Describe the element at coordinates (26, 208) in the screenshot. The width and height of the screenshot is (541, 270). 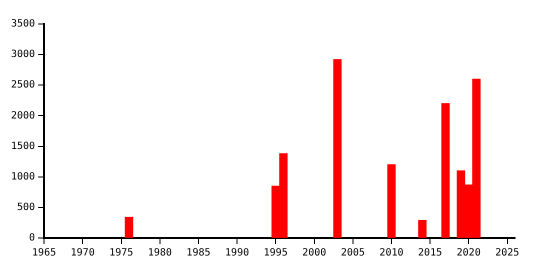
I see `y-tick-label: 500` at that location.